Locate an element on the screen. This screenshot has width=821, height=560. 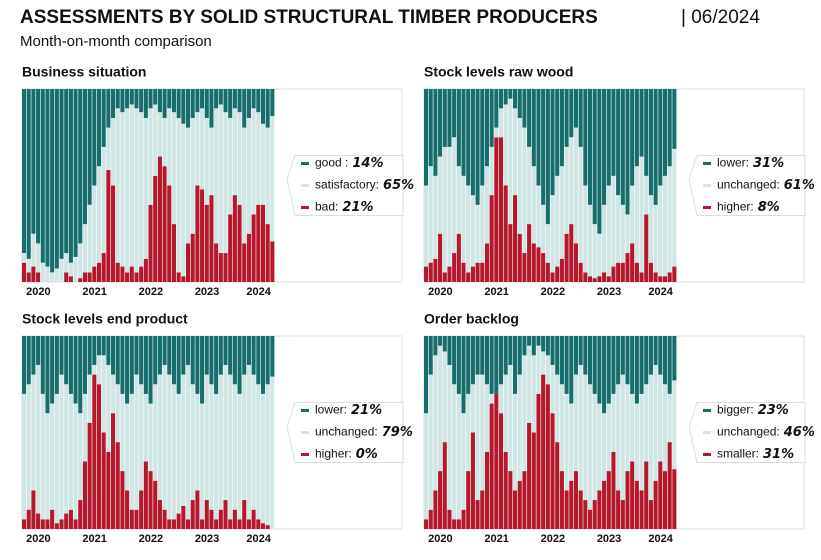
legend-label: satisfactory: is located at coordinates (347, 185).